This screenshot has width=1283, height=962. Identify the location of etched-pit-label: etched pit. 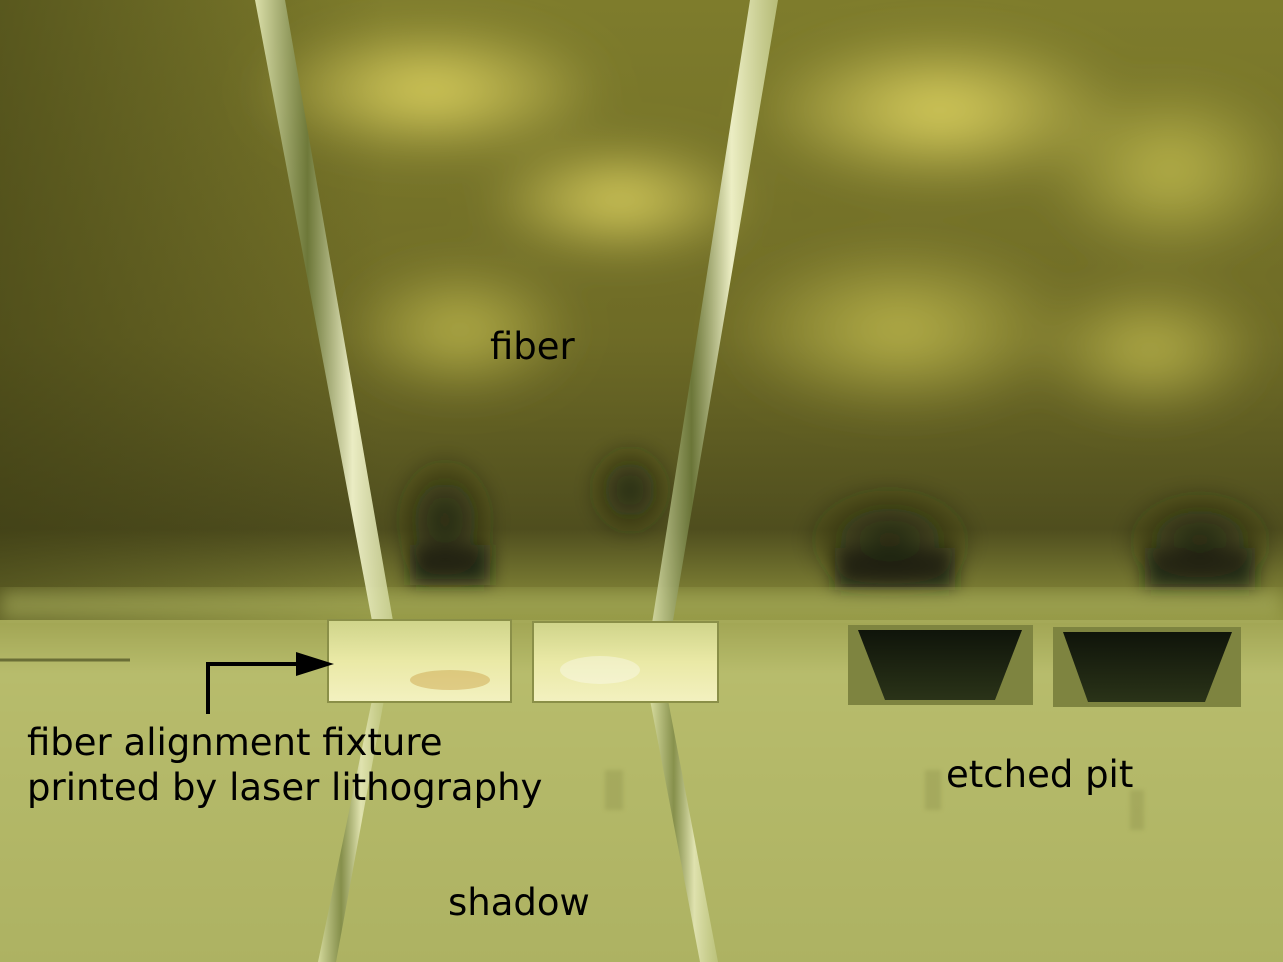
(1040, 774).